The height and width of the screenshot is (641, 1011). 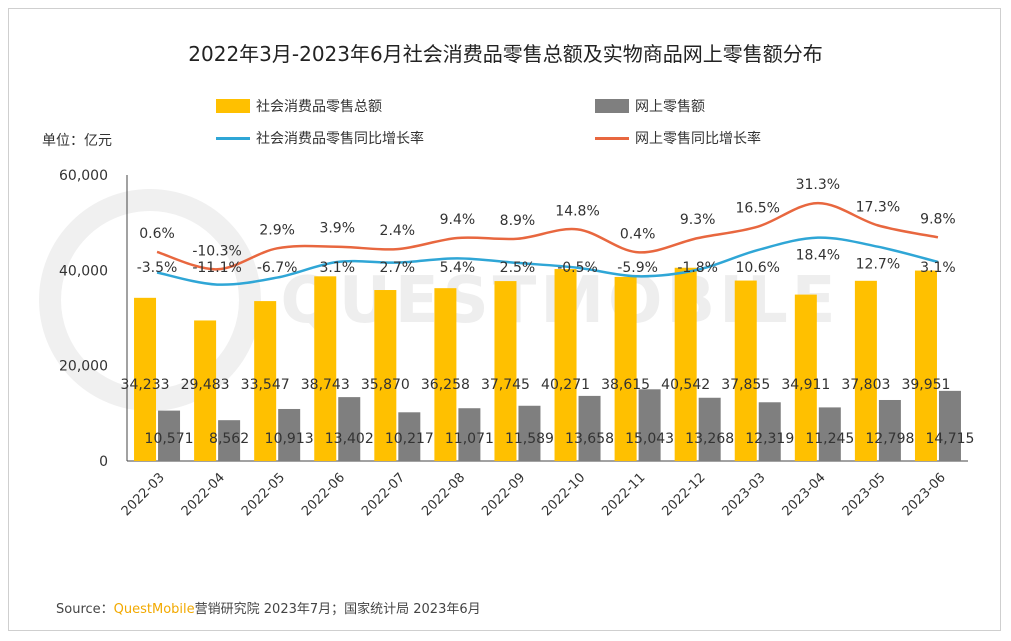 What do you see at coordinates (758, 209) in the screenshot?
I see `data-label-online-growth: 16.5%` at bounding box center [758, 209].